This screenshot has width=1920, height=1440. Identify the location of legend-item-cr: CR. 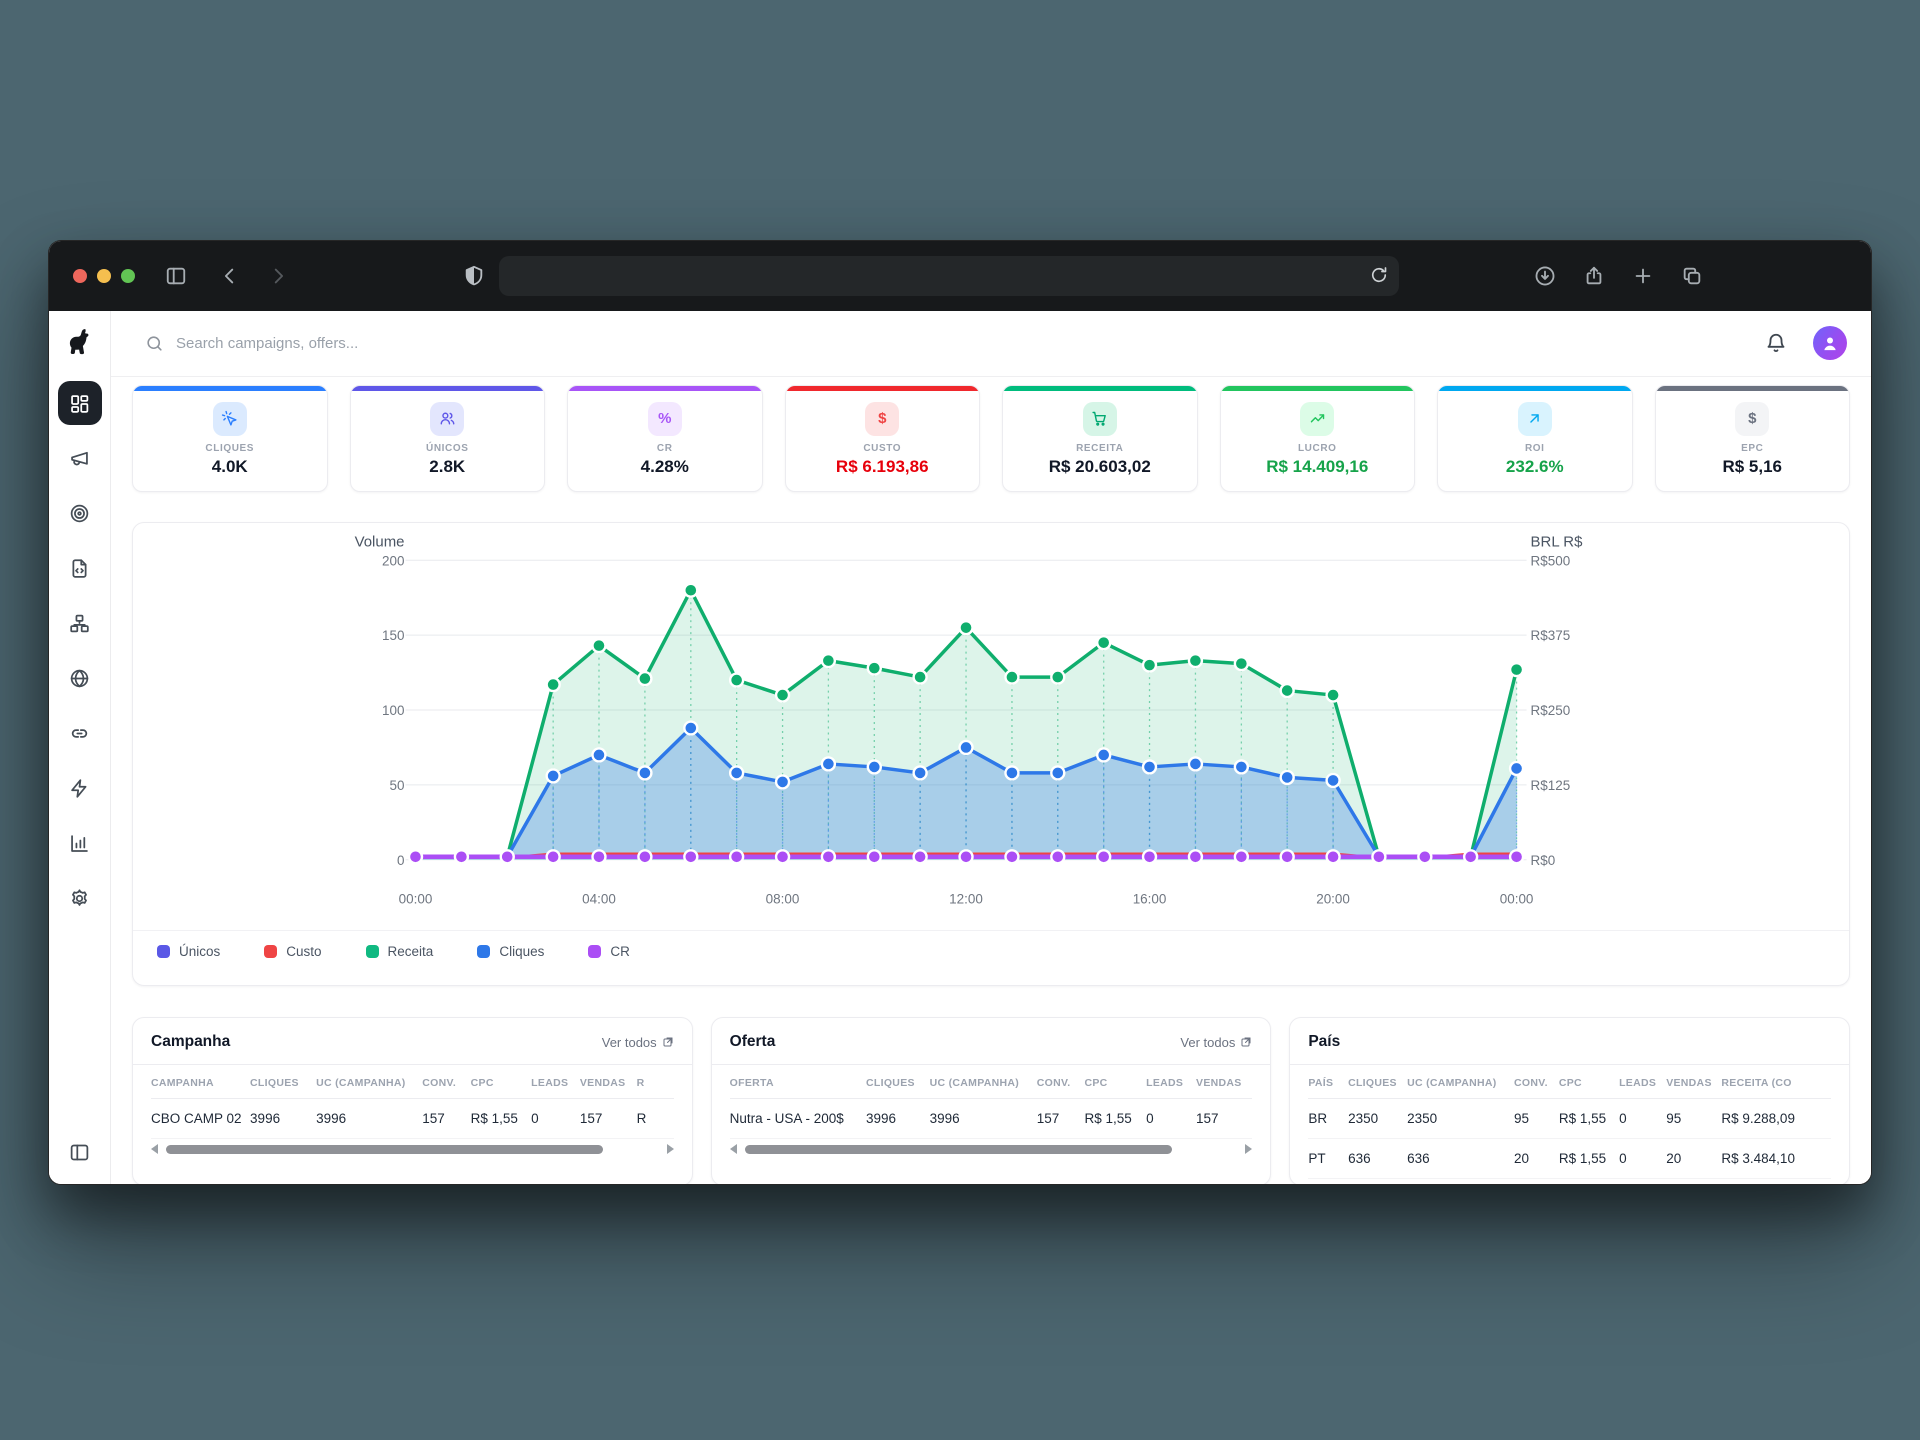
(609, 951).